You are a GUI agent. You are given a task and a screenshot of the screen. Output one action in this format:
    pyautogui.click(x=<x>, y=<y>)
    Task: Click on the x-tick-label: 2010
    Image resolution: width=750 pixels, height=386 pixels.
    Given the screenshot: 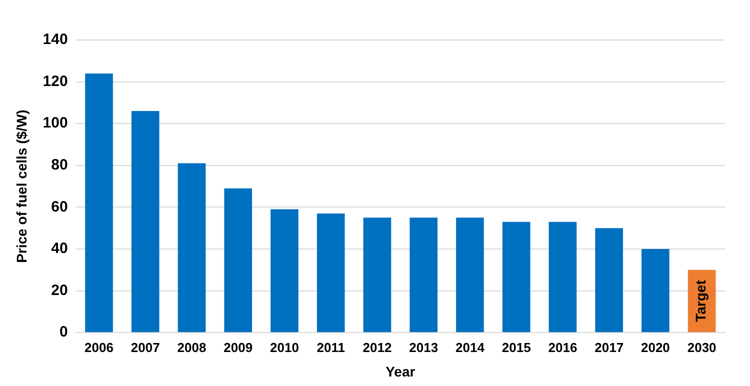 What is the action you would take?
    pyautogui.click(x=284, y=347)
    